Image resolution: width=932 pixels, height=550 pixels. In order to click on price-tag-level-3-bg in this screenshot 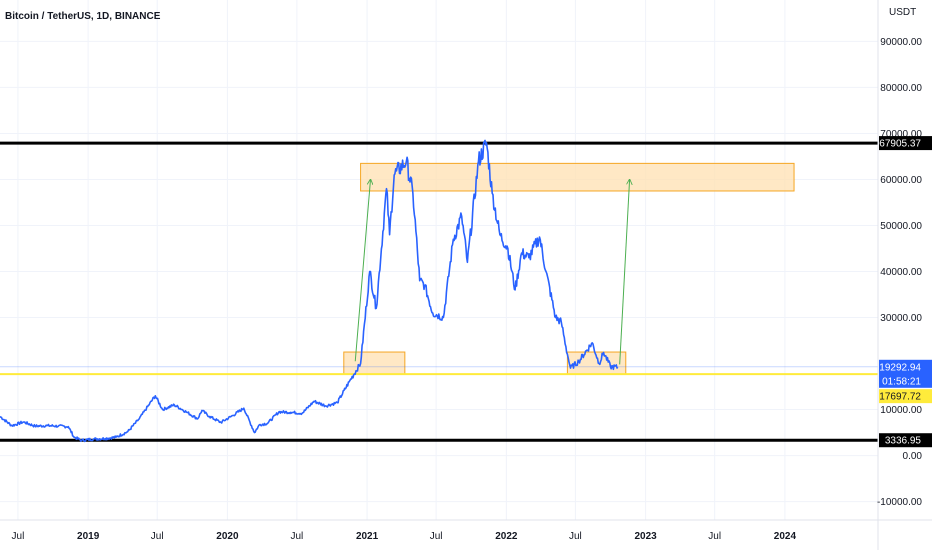, I will do `click(905, 440)`.